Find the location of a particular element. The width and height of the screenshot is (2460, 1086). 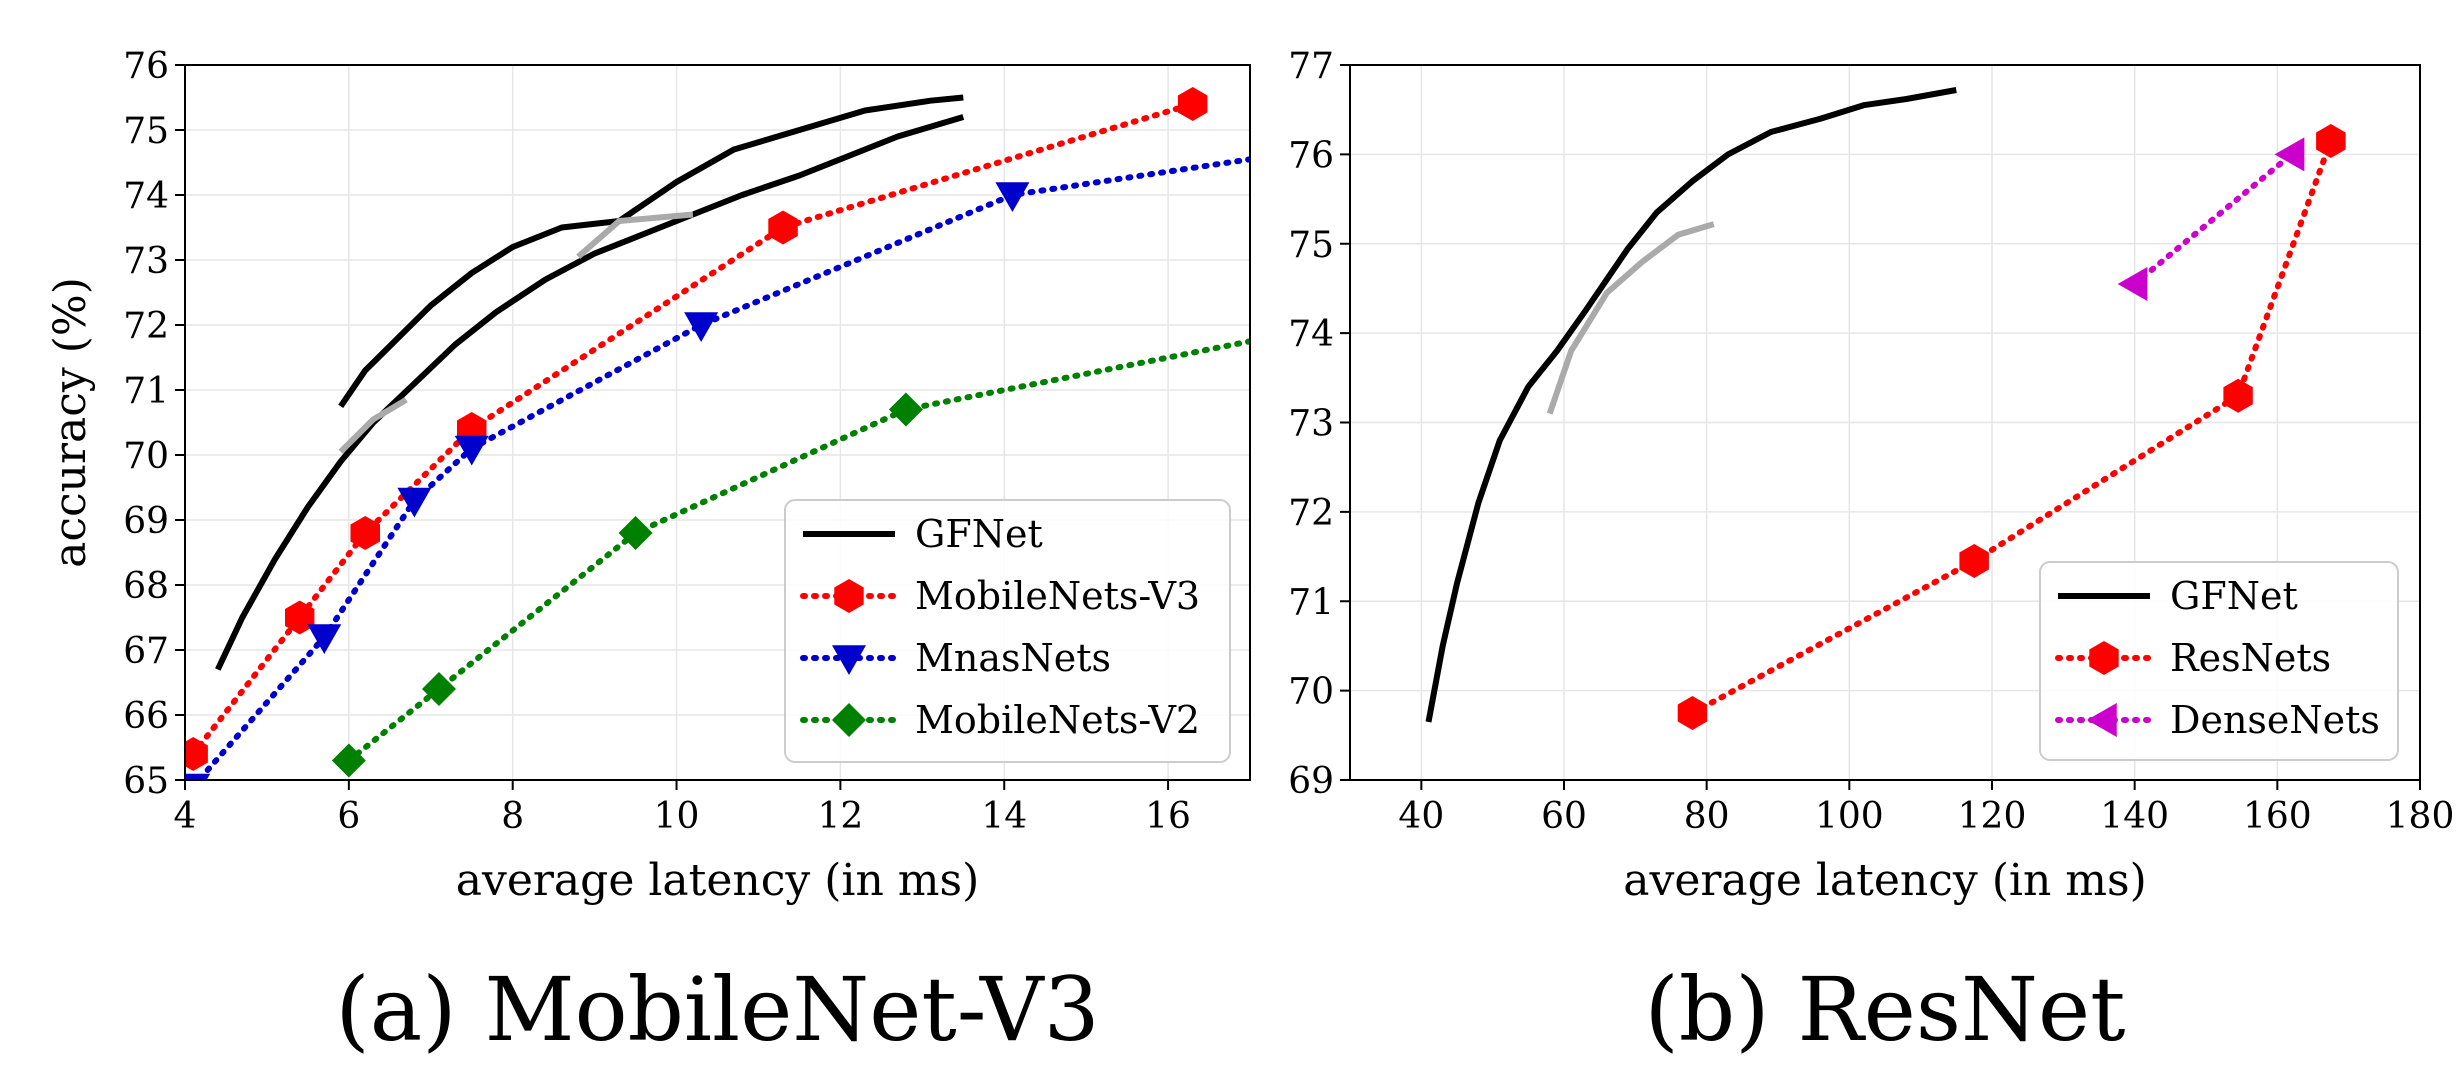

x-tick-label: 140 is located at coordinates (2134, 816).